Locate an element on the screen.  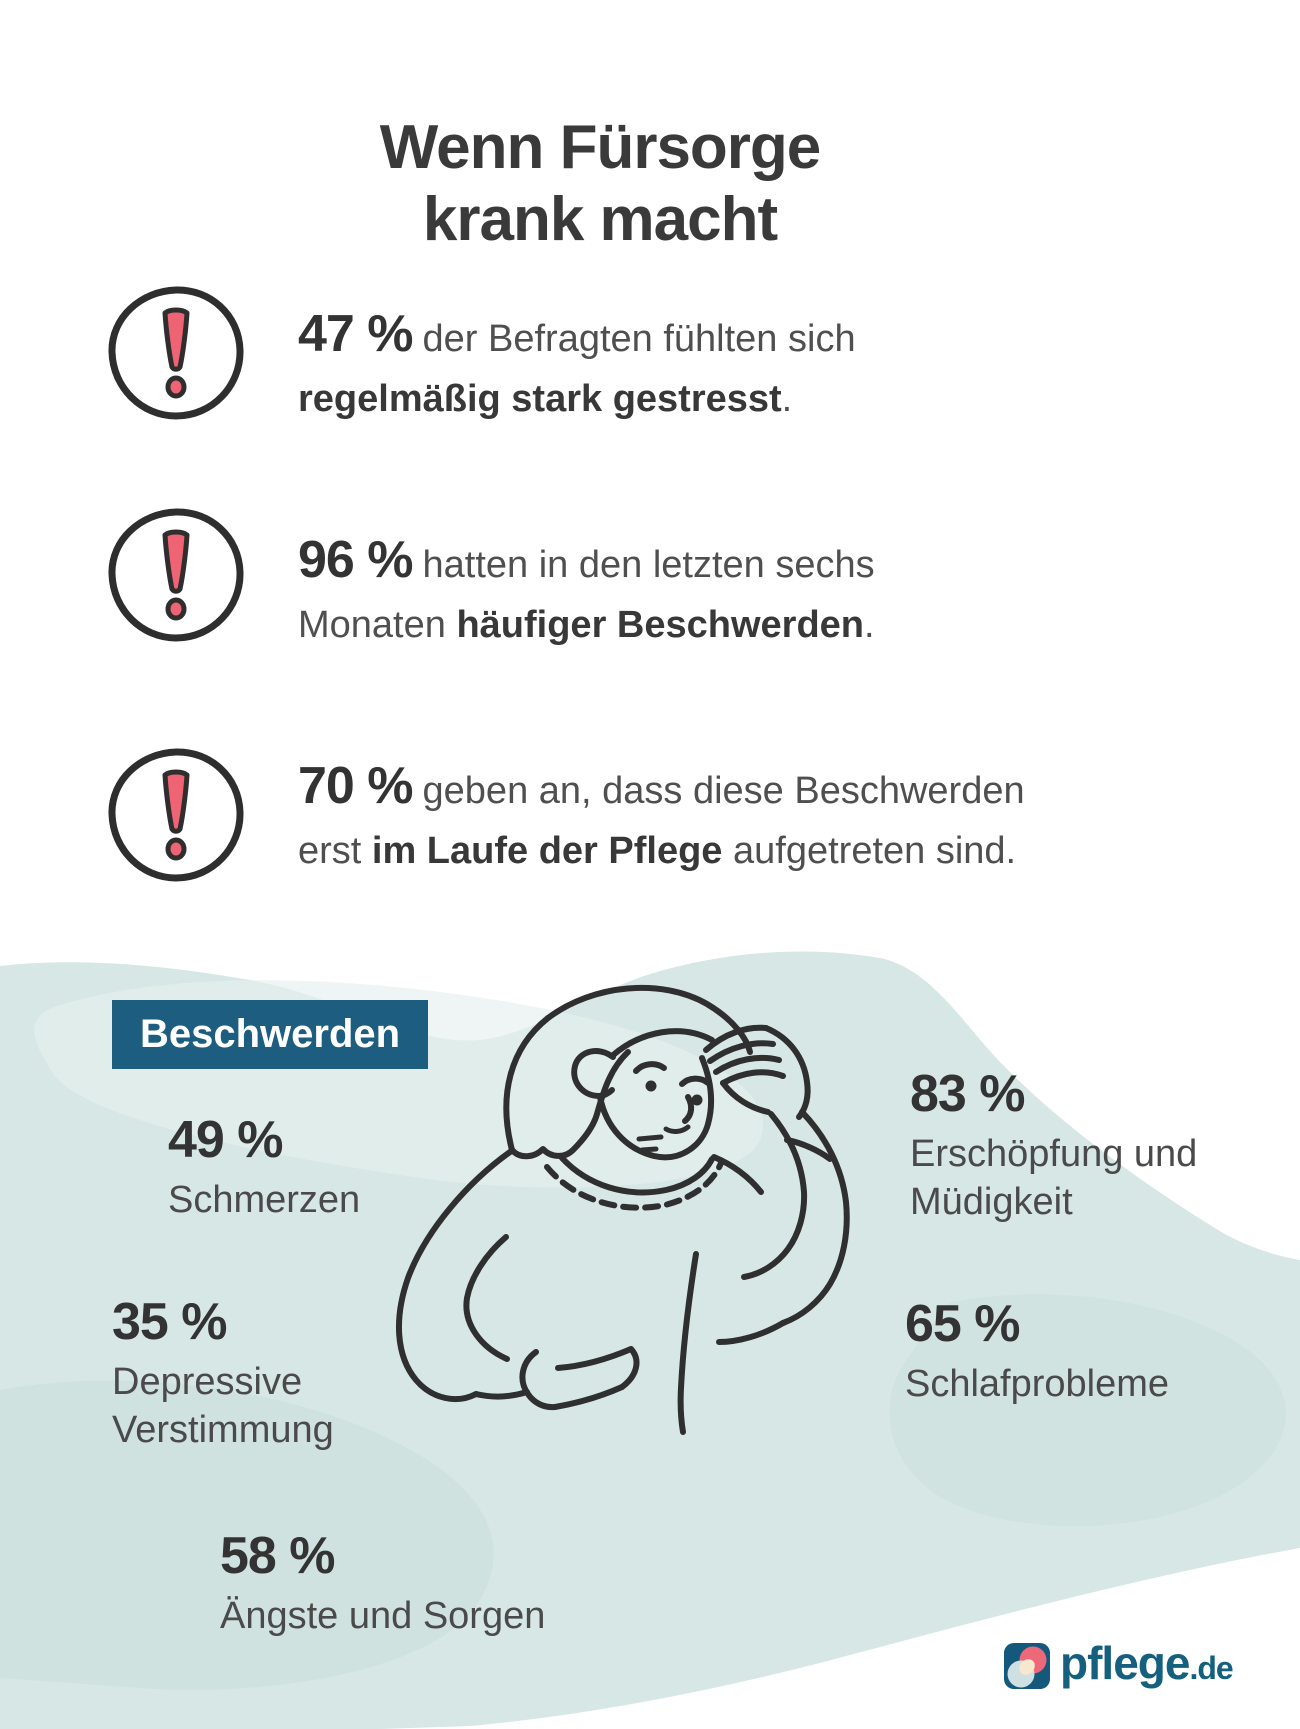
collar-dashed is located at coordinates (634, 1185).